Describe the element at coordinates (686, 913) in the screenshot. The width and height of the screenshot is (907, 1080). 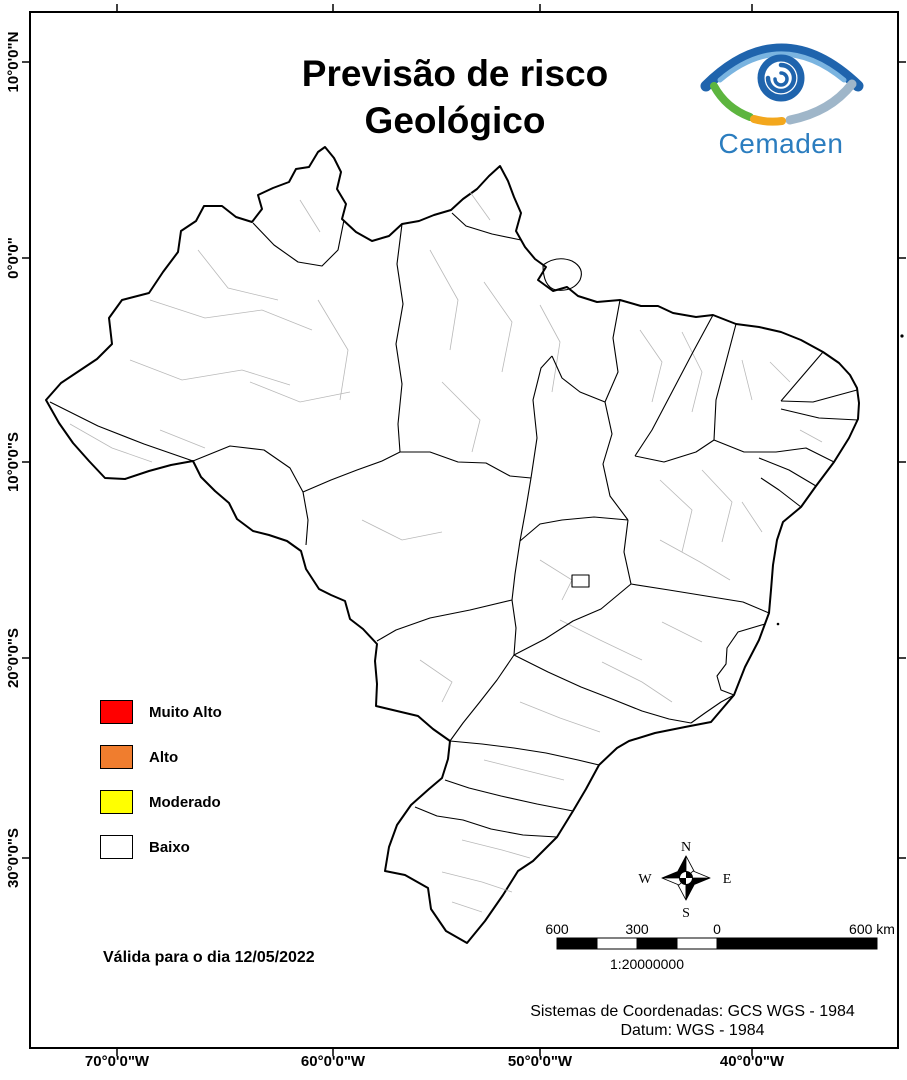
I see `compass-s-label: S` at that location.